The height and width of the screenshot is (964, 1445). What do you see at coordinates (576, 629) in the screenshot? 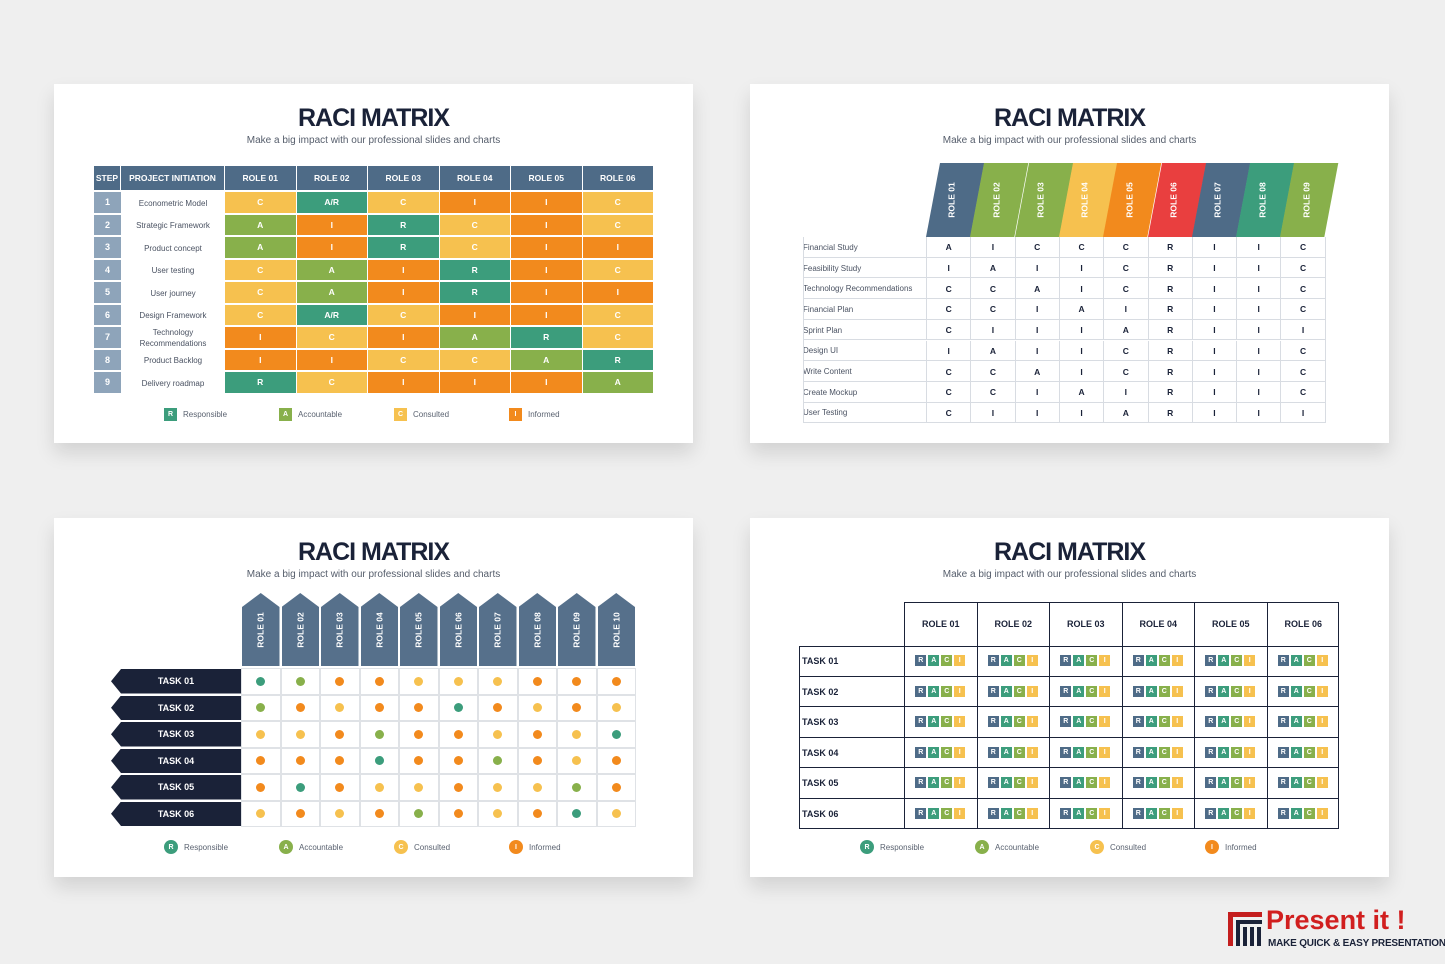
I see `role-header-label: ROLE 09` at bounding box center [576, 629].